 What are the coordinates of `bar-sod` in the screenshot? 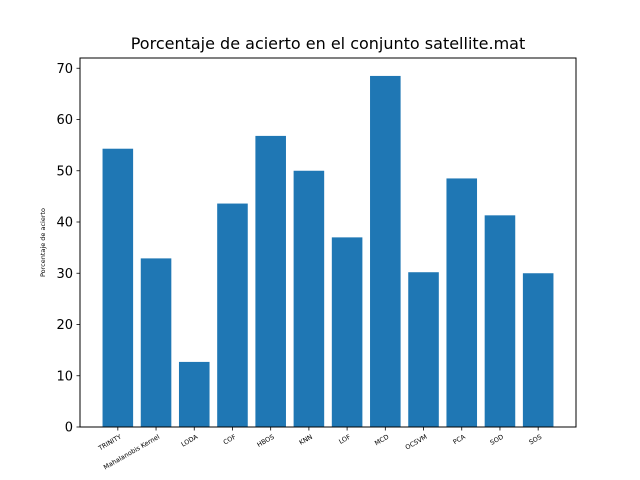 It's located at (500, 321).